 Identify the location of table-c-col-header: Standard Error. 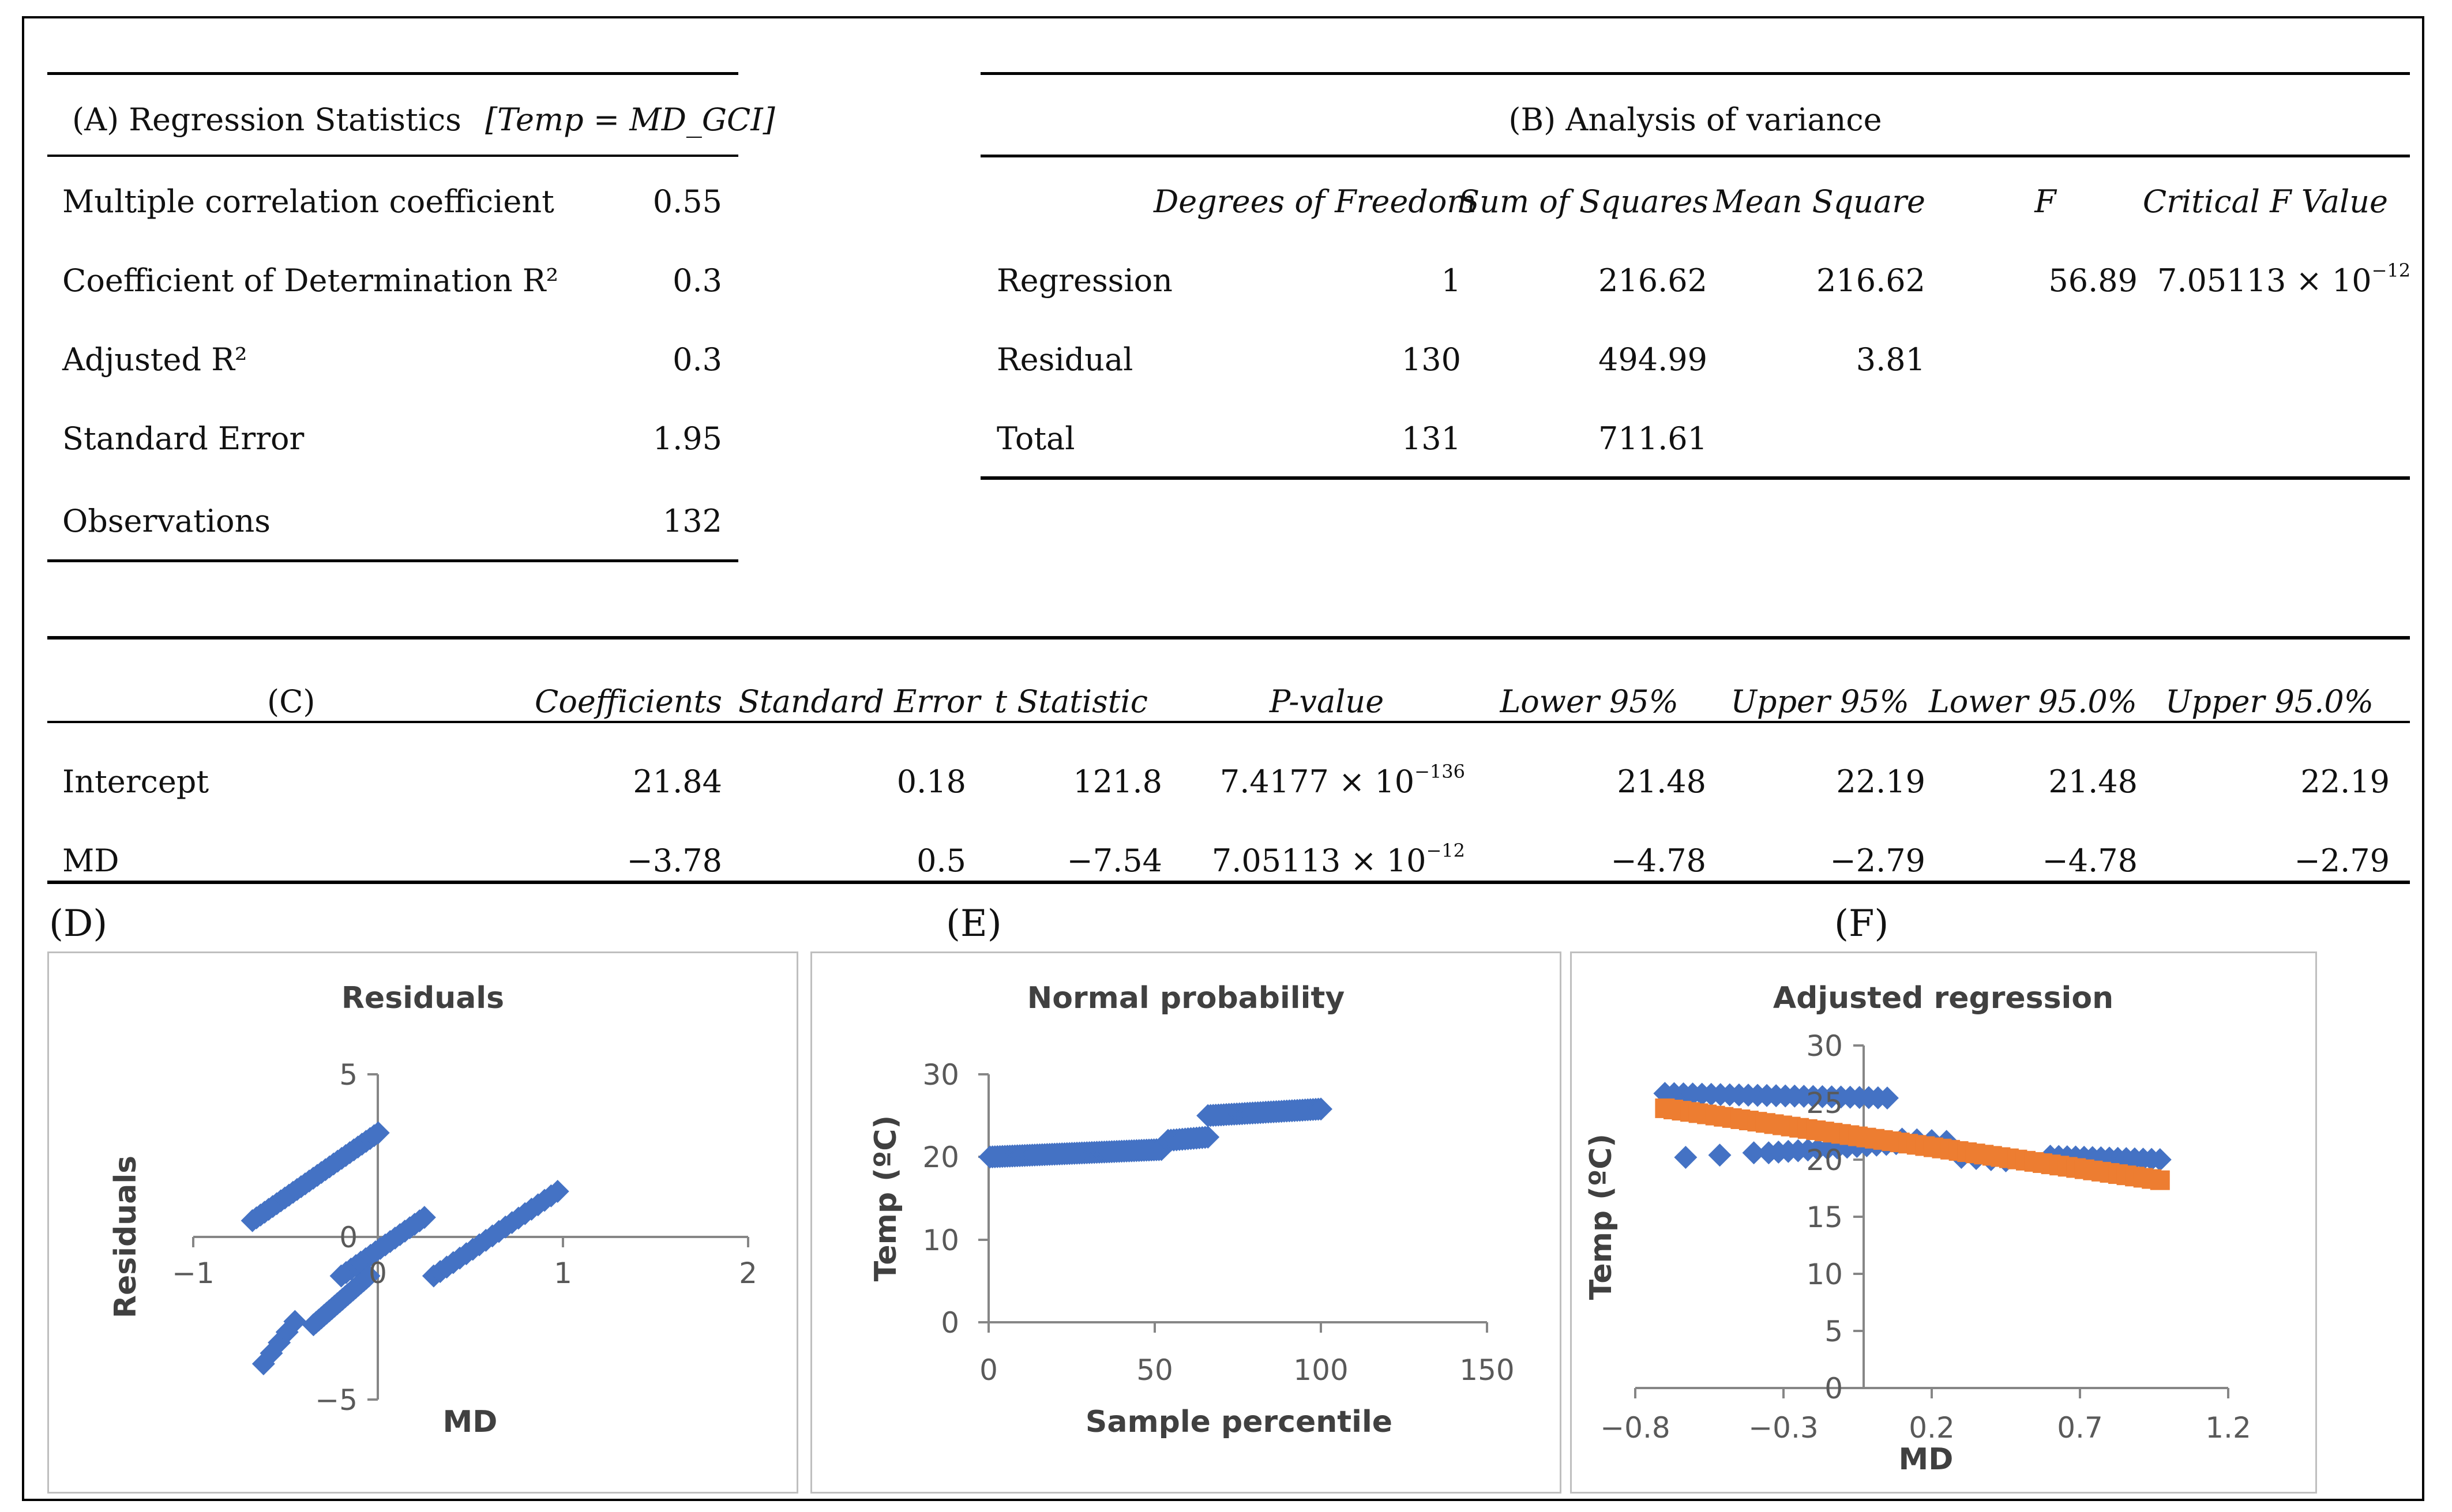
(859, 702).